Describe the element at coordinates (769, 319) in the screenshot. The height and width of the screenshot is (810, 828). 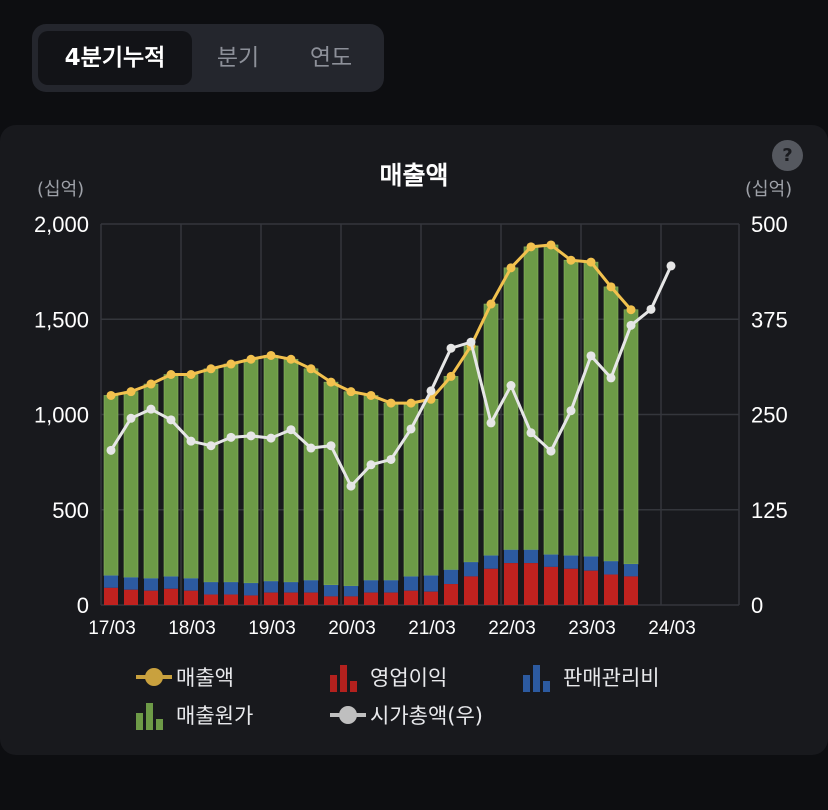
I see `y-tick-right: 375` at that location.